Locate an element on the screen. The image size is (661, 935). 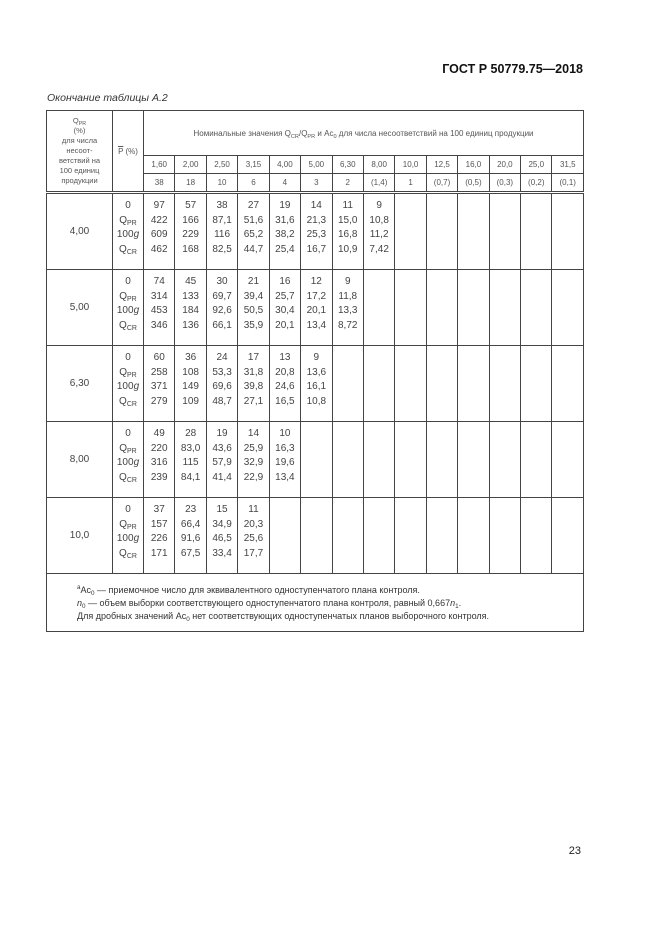
ratio-cell: 20,0 is located at coordinates (505, 164).